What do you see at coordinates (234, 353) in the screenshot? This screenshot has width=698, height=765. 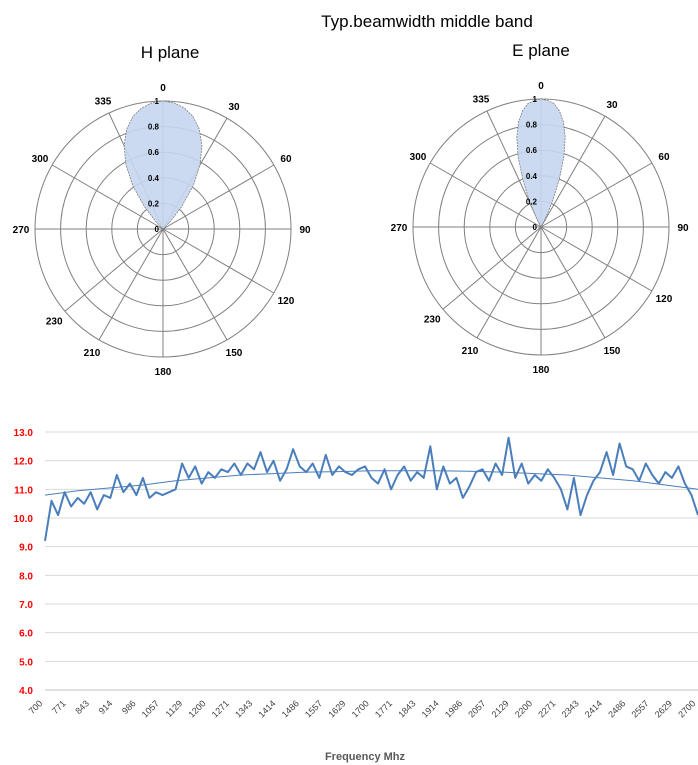 I see `h-plane-angle-label: 150` at bounding box center [234, 353].